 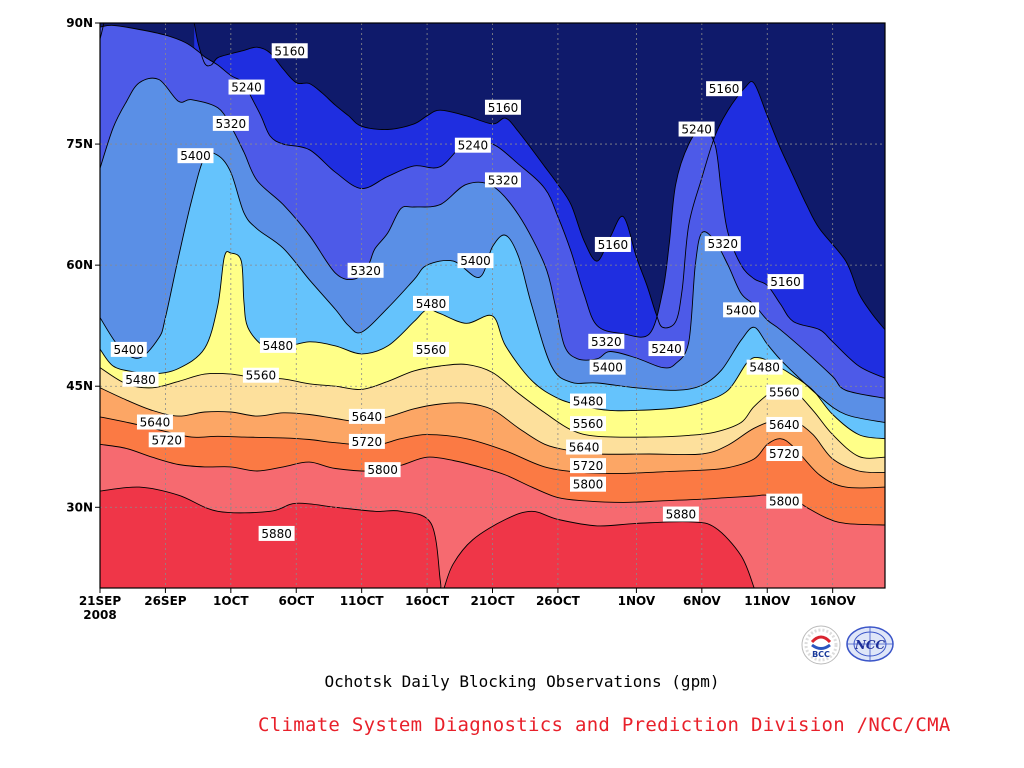 What do you see at coordinates (833, 601) in the screenshot?
I see `x-tick-label: 16NOV` at bounding box center [833, 601].